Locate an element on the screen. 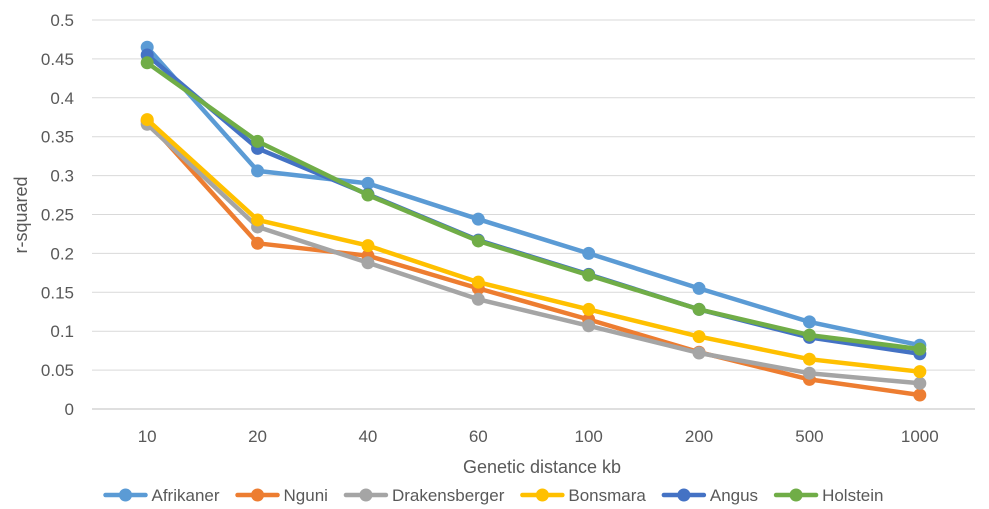 Image resolution: width=989 pixels, height=509 pixels. x-tick-label: 1000 is located at coordinates (920, 436).